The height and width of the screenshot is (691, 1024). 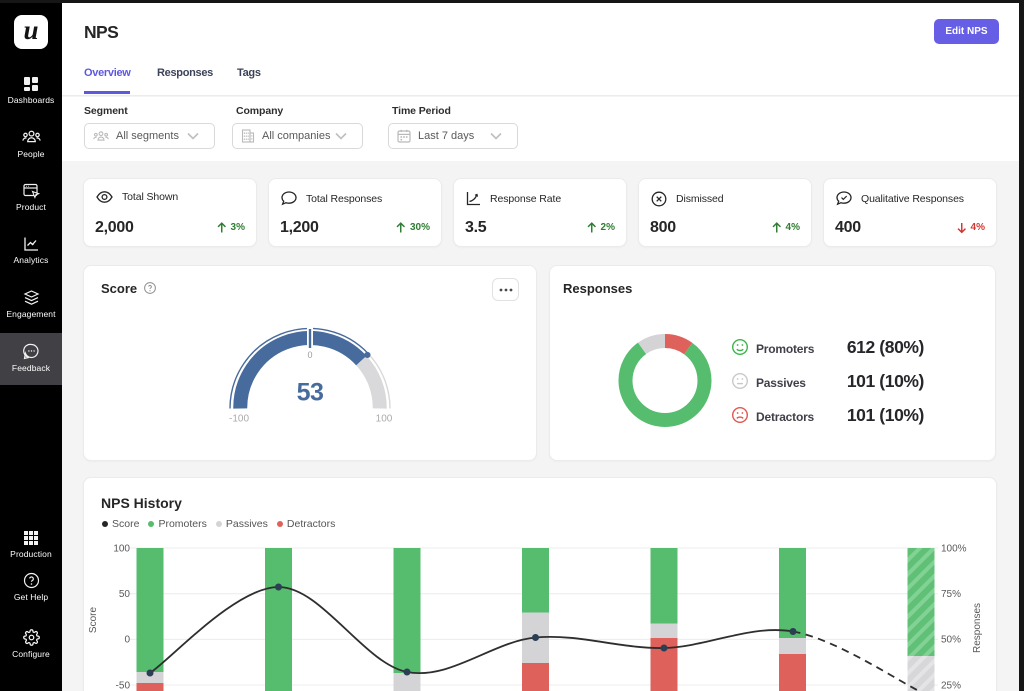 What do you see at coordinates (239, 419) in the screenshot?
I see `svg-text: -100` at bounding box center [239, 419].